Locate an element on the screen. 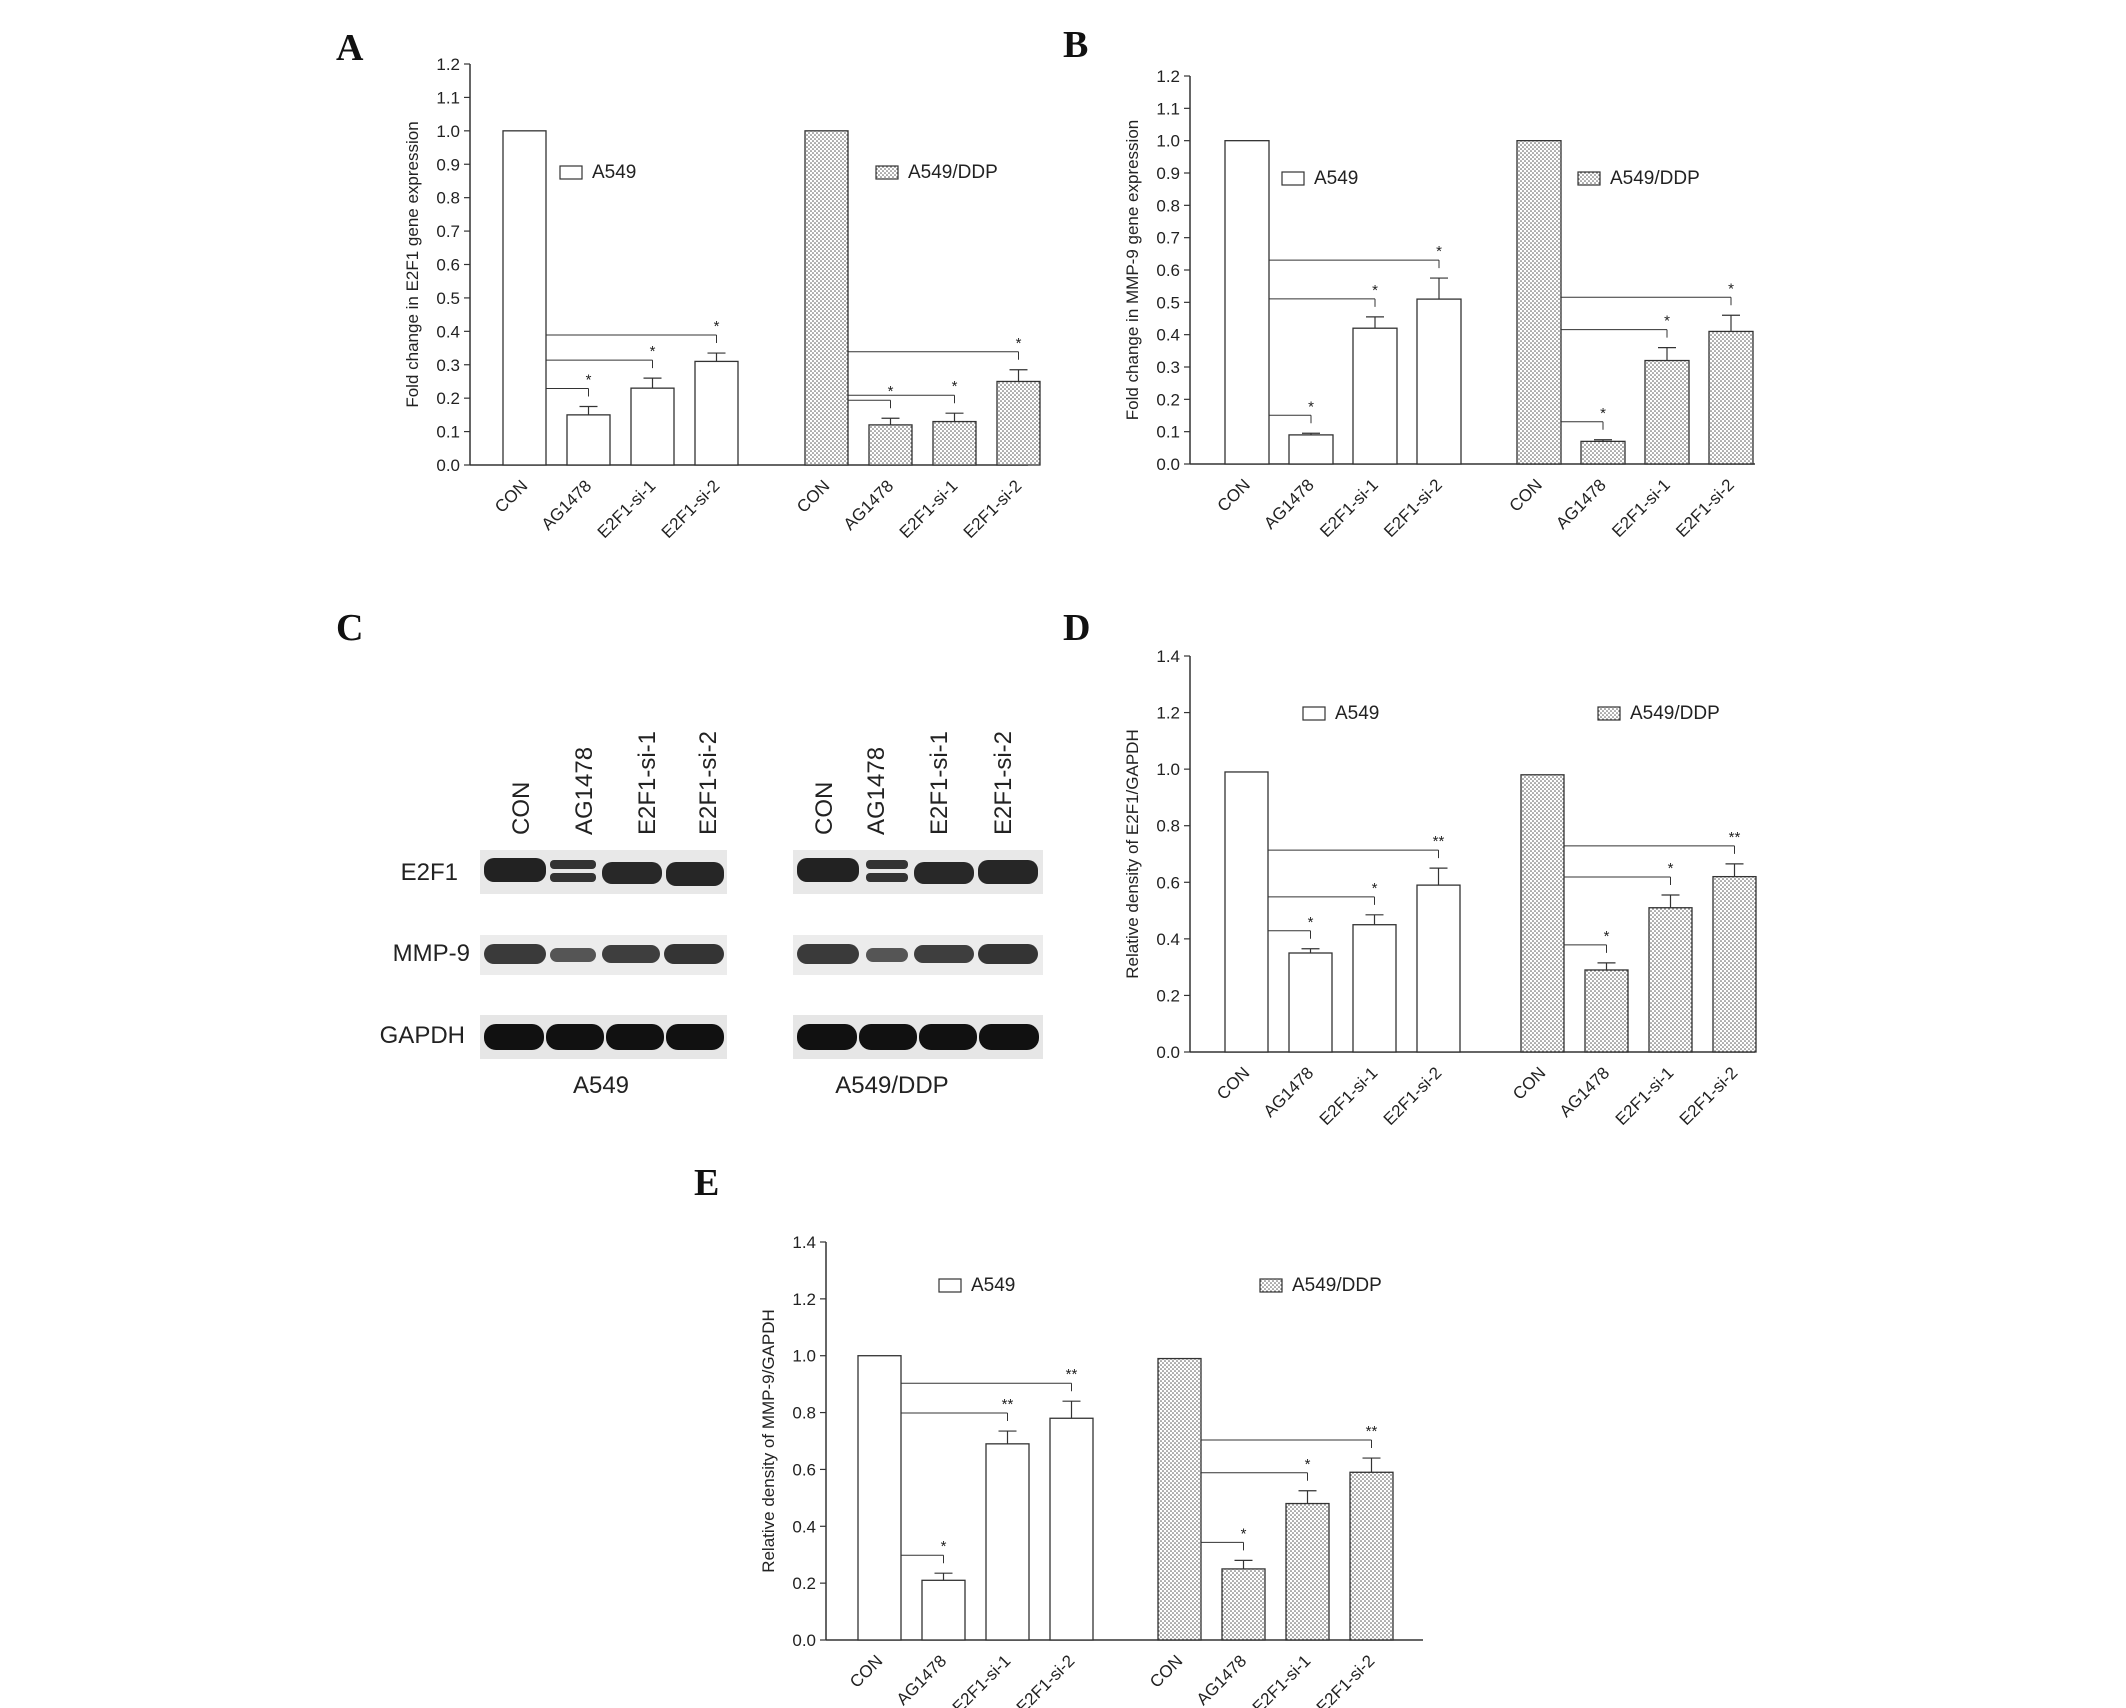  blot-bands-gapdh is located at coordinates (761, 1037).